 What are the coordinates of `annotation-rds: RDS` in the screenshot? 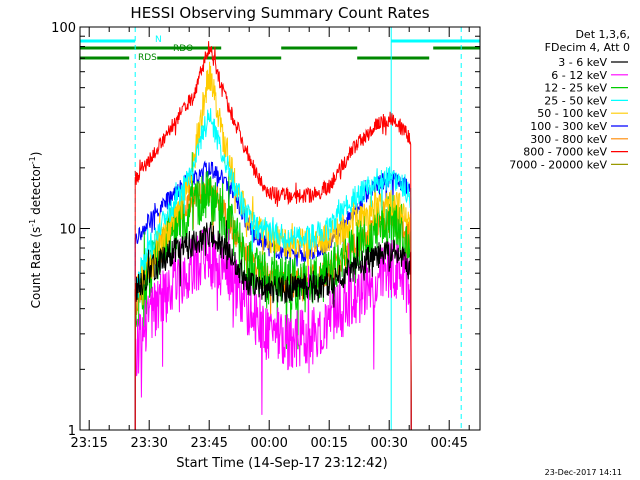 It's located at (147, 58).